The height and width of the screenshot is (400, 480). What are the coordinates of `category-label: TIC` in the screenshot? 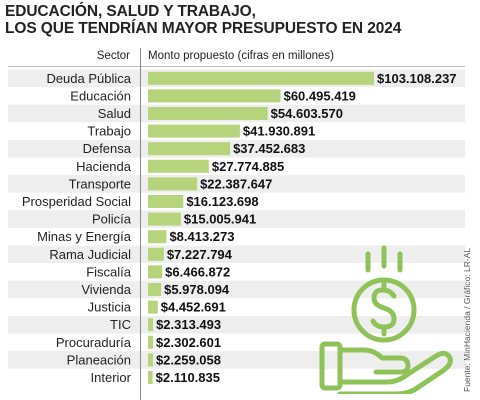 It's located at (120, 324).